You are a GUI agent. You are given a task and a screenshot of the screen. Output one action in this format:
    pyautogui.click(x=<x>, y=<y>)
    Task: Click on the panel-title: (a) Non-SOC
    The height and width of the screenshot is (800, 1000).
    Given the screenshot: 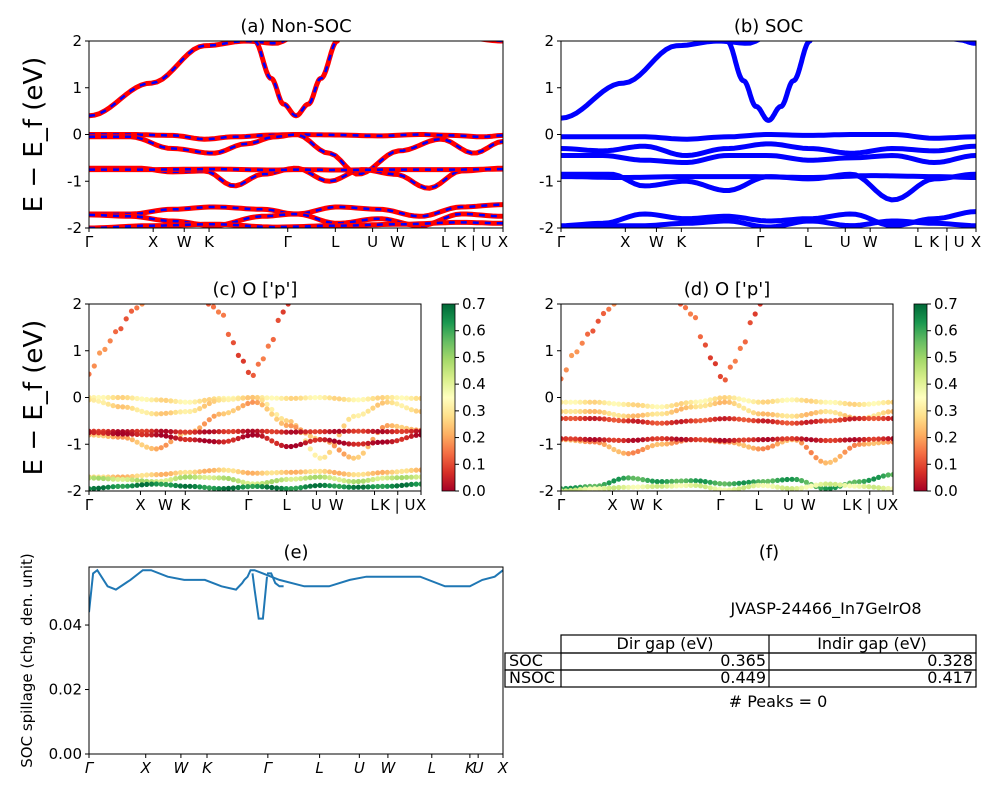 What is the action you would take?
    pyautogui.click(x=295, y=26)
    